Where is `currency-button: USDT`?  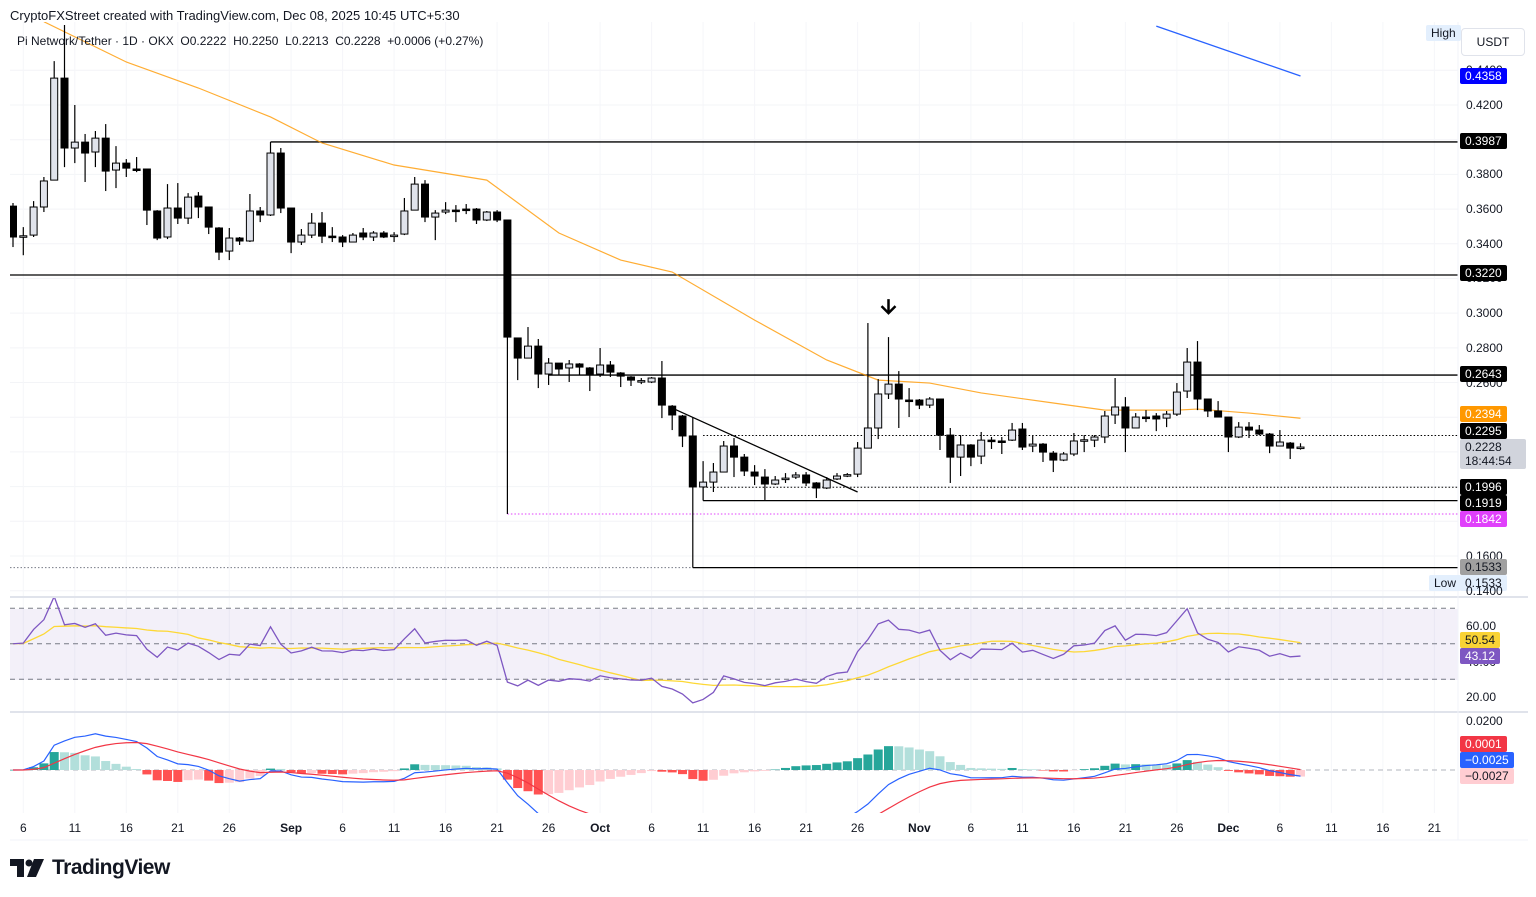
currency-button: USDT is located at coordinates (1493, 42).